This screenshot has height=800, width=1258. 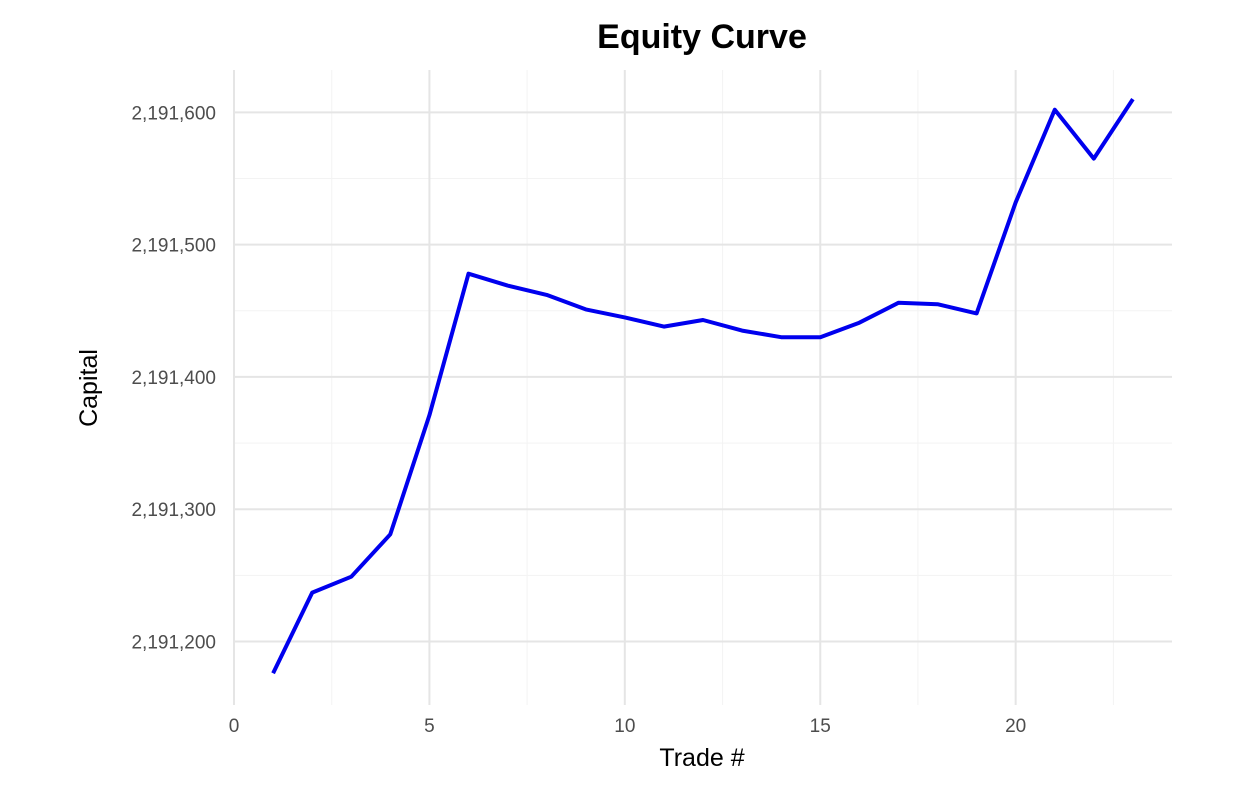 What do you see at coordinates (173, 510) in the screenshot?
I see `y-tick-label: 2,191,300` at bounding box center [173, 510].